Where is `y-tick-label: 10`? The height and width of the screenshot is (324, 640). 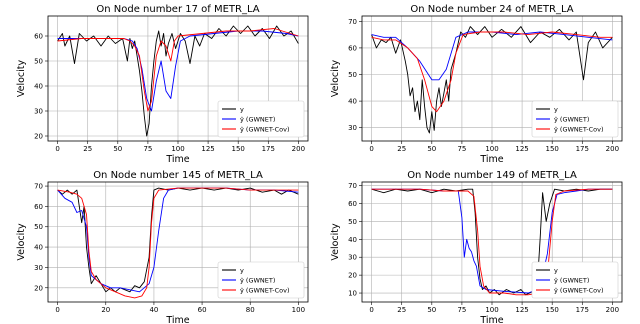
y-tick-label: 10 is located at coordinates (352, 294).